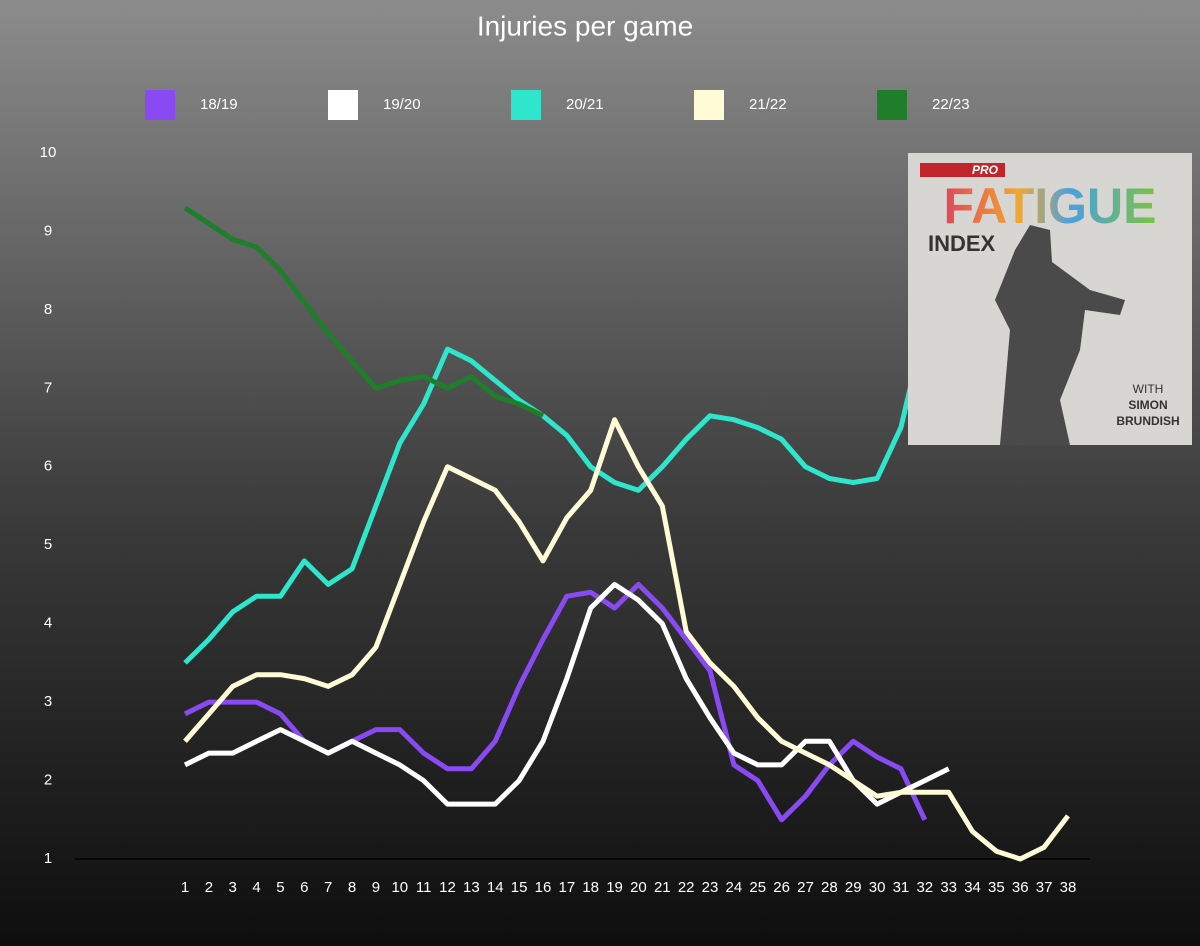 The height and width of the screenshot is (946, 1200). What do you see at coordinates (1068, 887) in the screenshot?
I see `x-tick-label: 38` at bounding box center [1068, 887].